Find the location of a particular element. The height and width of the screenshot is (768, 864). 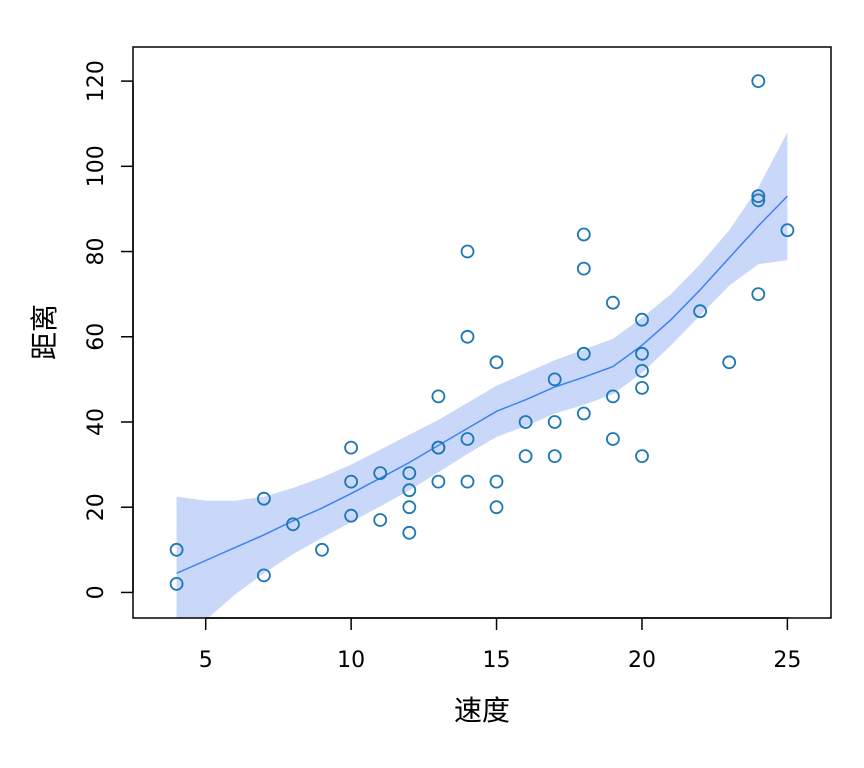

y-axis: 0 20 40 60 80 100 120 is located at coordinates (109, 329).